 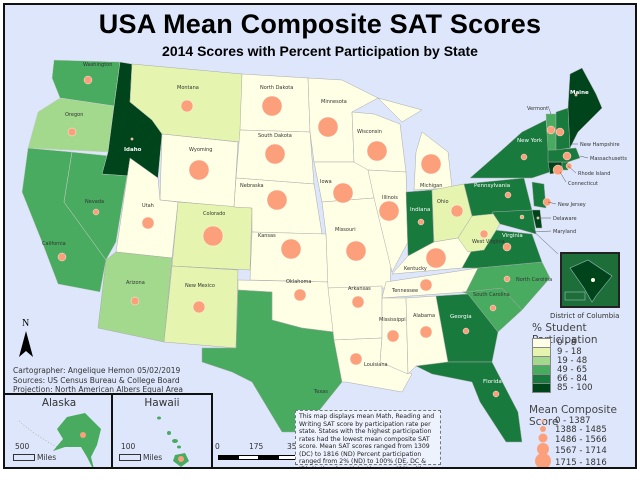 I want to click on svg-text: Missouri, so click(x=345, y=230).